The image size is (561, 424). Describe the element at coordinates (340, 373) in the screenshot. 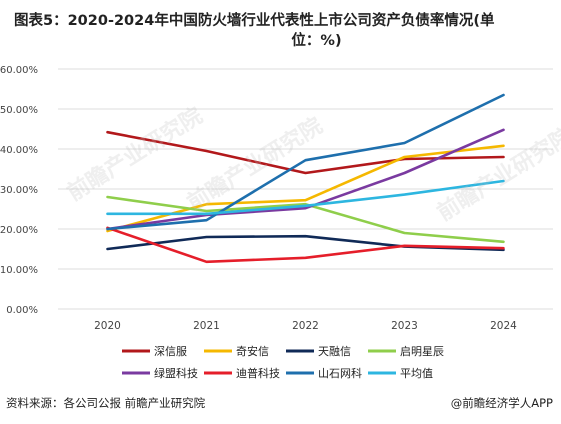

I see `legend-label: 山石网科` at that location.